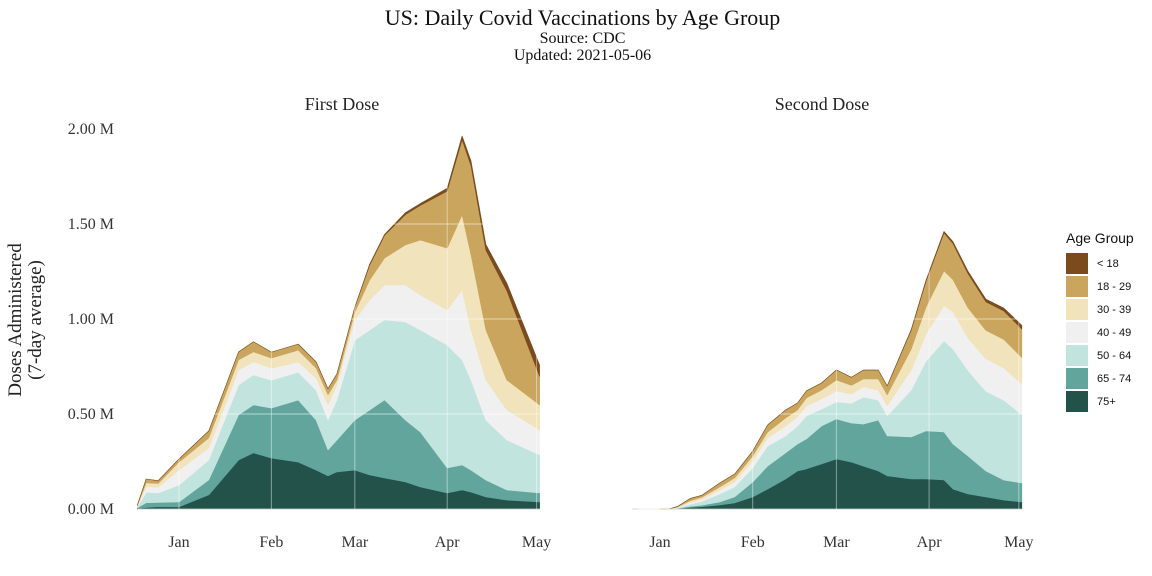 Image resolution: width=1152 pixels, height=576 pixels. I want to click on y-axis-title: Doses Administered (7-day average), so click(25, 320).